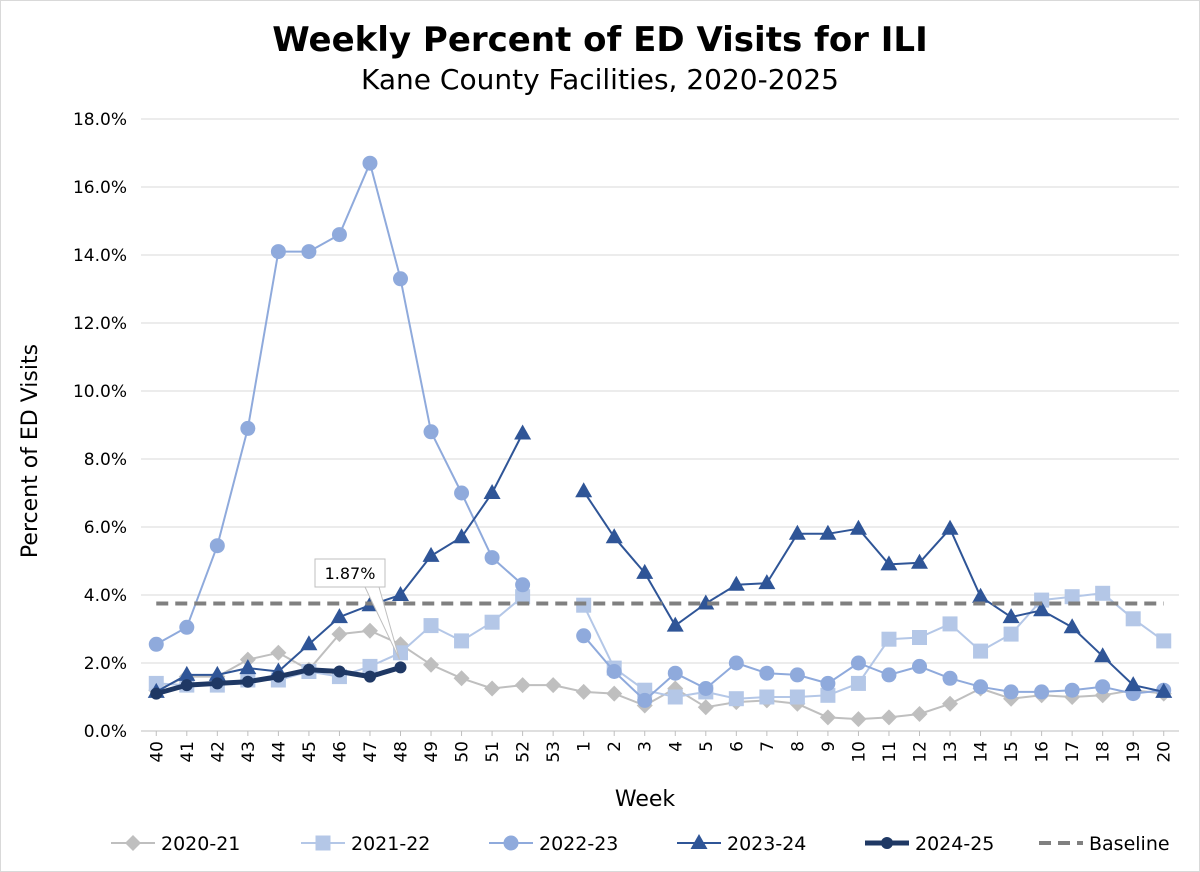 This screenshot has width=1200, height=872. Describe the element at coordinates (402, 752) in the screenshot. I see `x-tick-label: 48` at that location.